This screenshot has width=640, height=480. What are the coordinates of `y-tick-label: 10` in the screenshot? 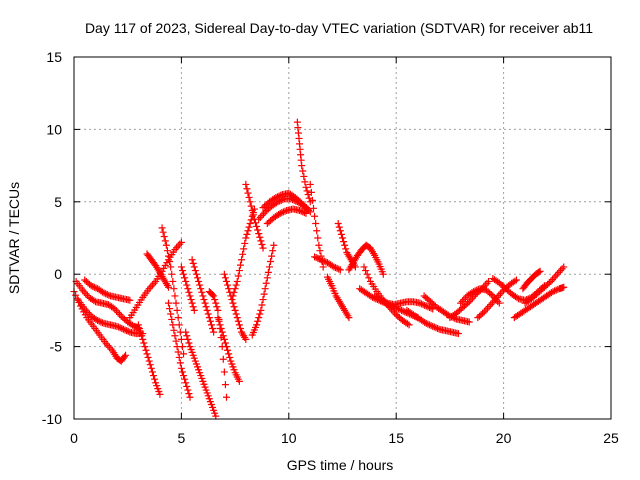 It's located at (54, 129).